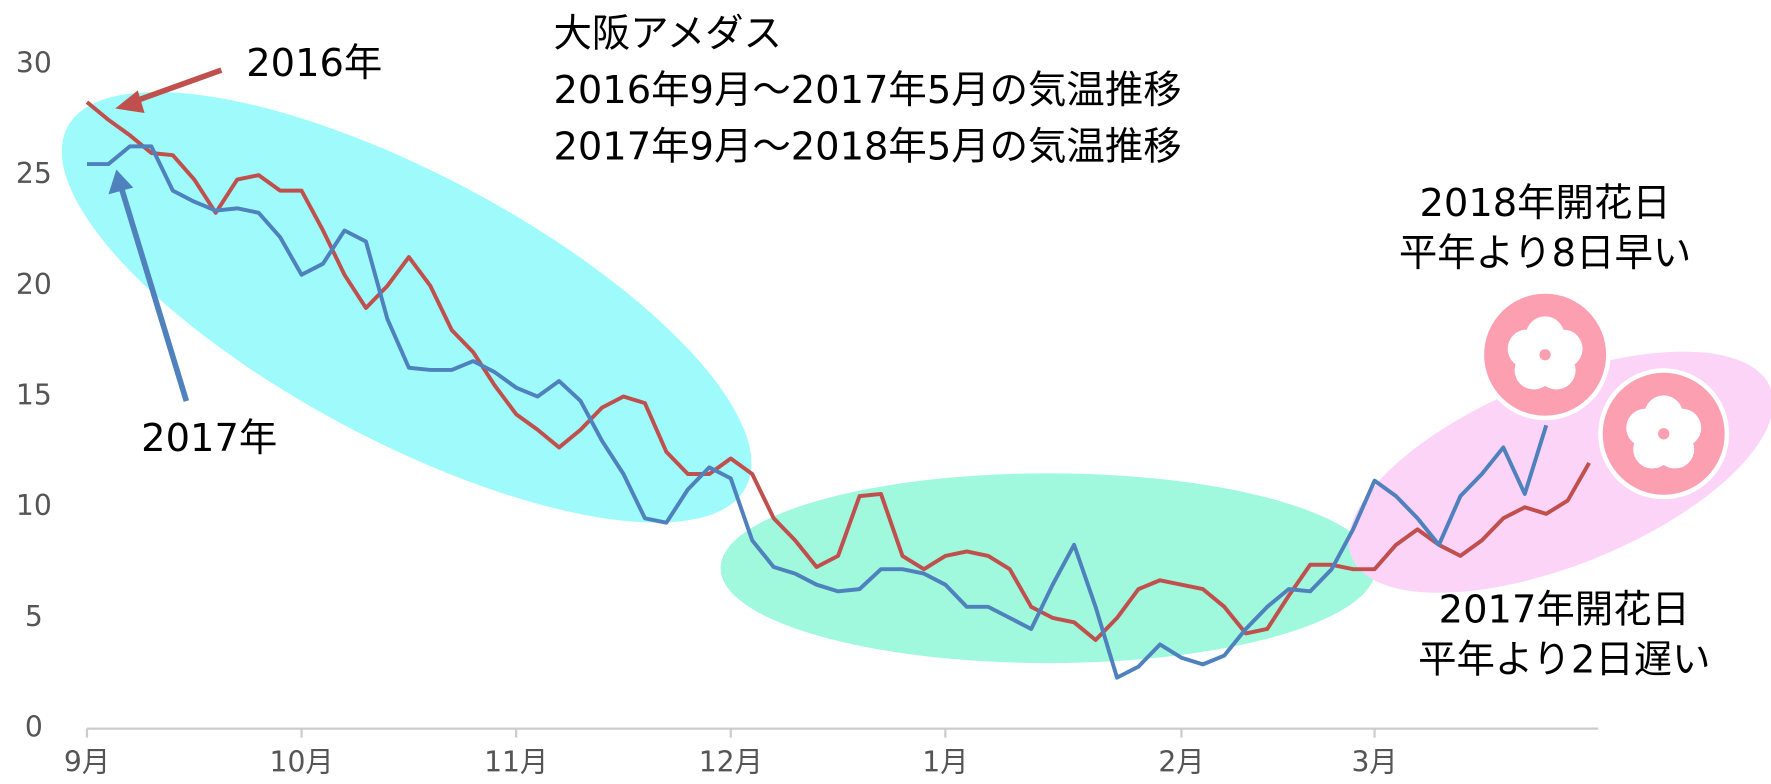 Image resolution: width=1771 pixels, height=784 pixels. What do you see at coordinates (34, 395) in the screenshot?
I see `y-tick-label: 15` at bounding box center [34, 395].